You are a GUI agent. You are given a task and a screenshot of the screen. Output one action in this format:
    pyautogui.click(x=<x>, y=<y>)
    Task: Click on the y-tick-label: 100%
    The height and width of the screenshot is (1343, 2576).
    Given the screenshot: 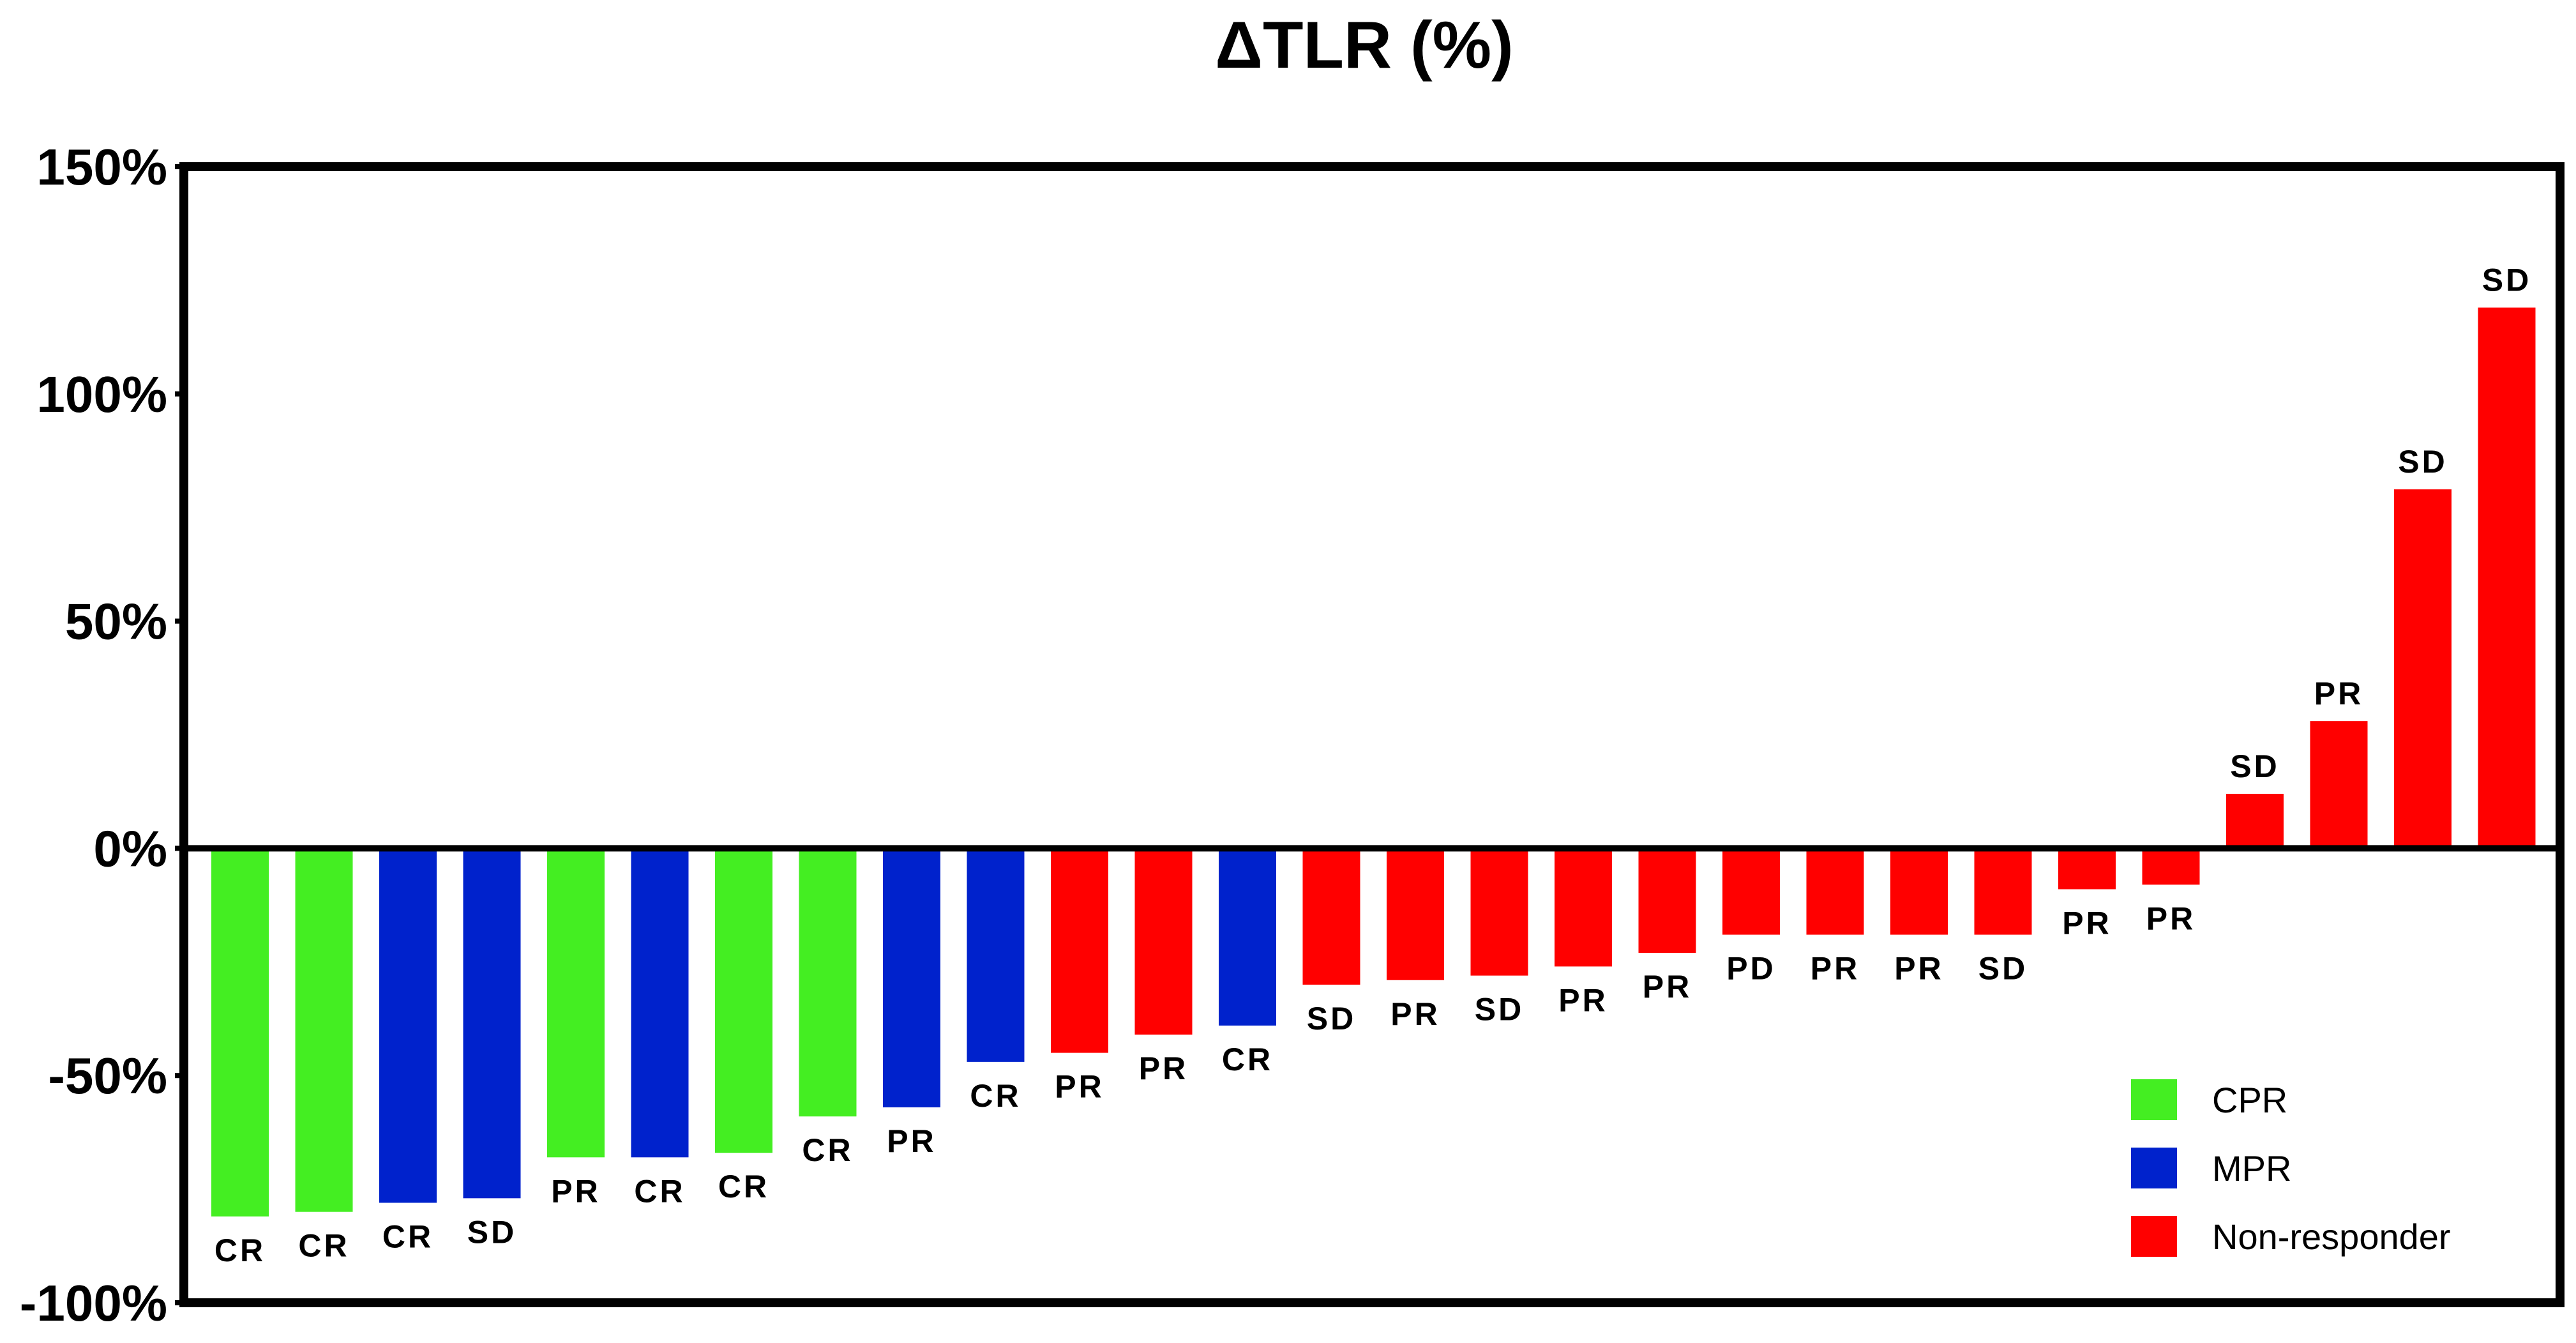 What is the action you would take?
    pyautogui.click(x=101, y=394)
    